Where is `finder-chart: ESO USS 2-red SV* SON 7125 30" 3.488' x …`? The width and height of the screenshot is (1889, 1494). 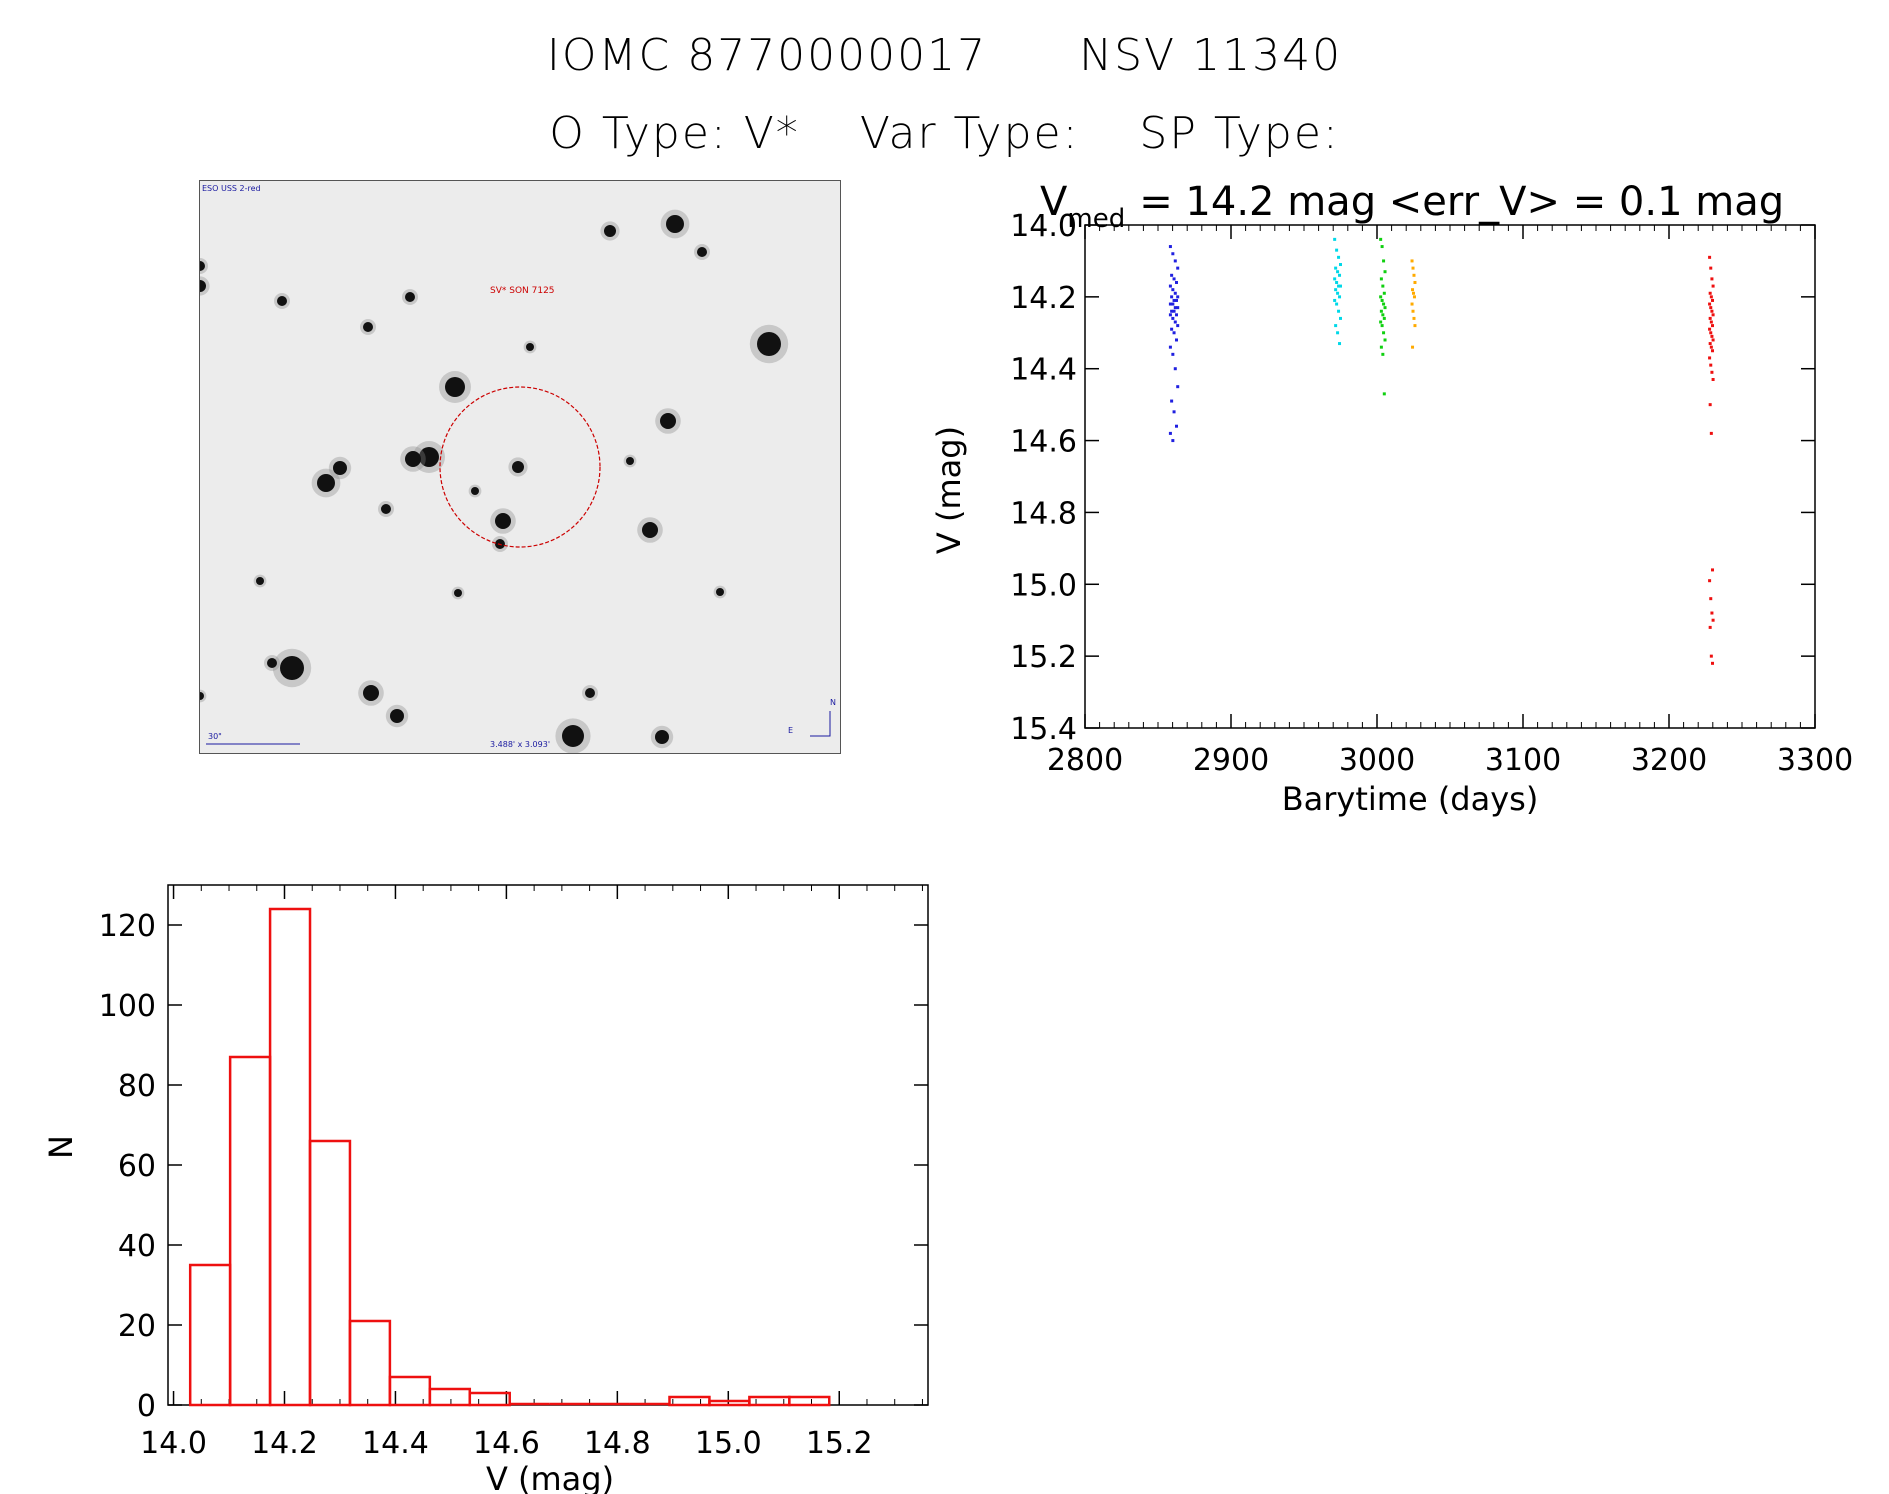
finder-chart: ESO USS 2-red SV* SON 7125 30" 3.488' x … is located at coordinates (520, 467).